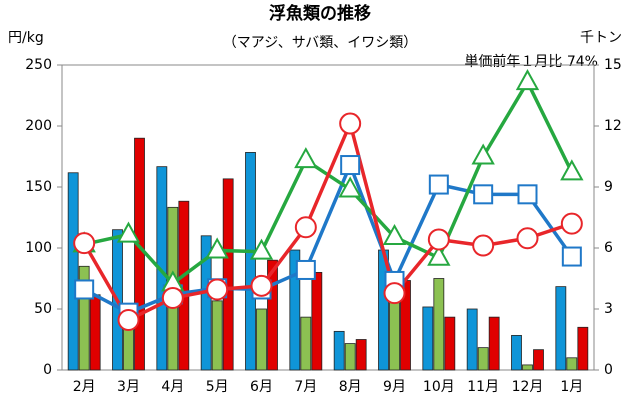 This screenshot has height=412, width=629. Describe the element at coordinates (608, 309) in the screenshot. I see `y2-tick-label: 3` at that location.